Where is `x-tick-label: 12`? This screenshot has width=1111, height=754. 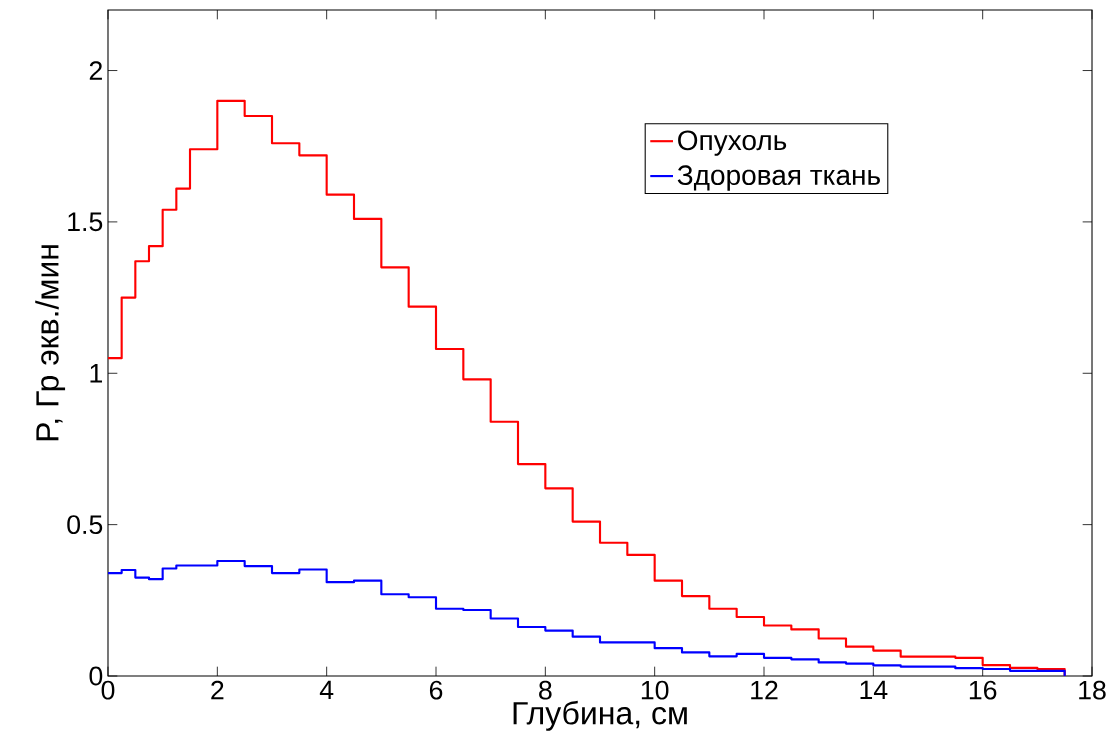 x-tick-label: 12 is located at coordinates (764, 690).